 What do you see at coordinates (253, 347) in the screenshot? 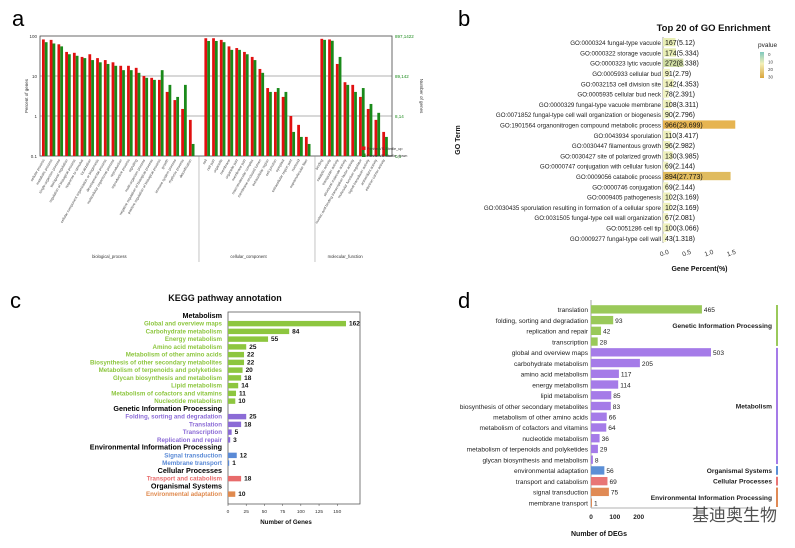
I see `bar-value-label: 25` at bounding box center [253, 347].